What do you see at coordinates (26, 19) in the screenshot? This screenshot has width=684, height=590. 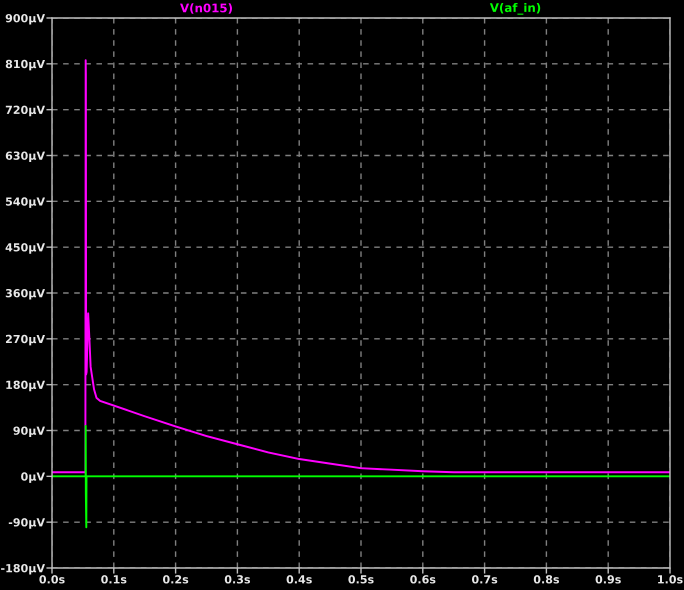 I see `y-tick-label: 900µV` at bounding box center [26, 19].